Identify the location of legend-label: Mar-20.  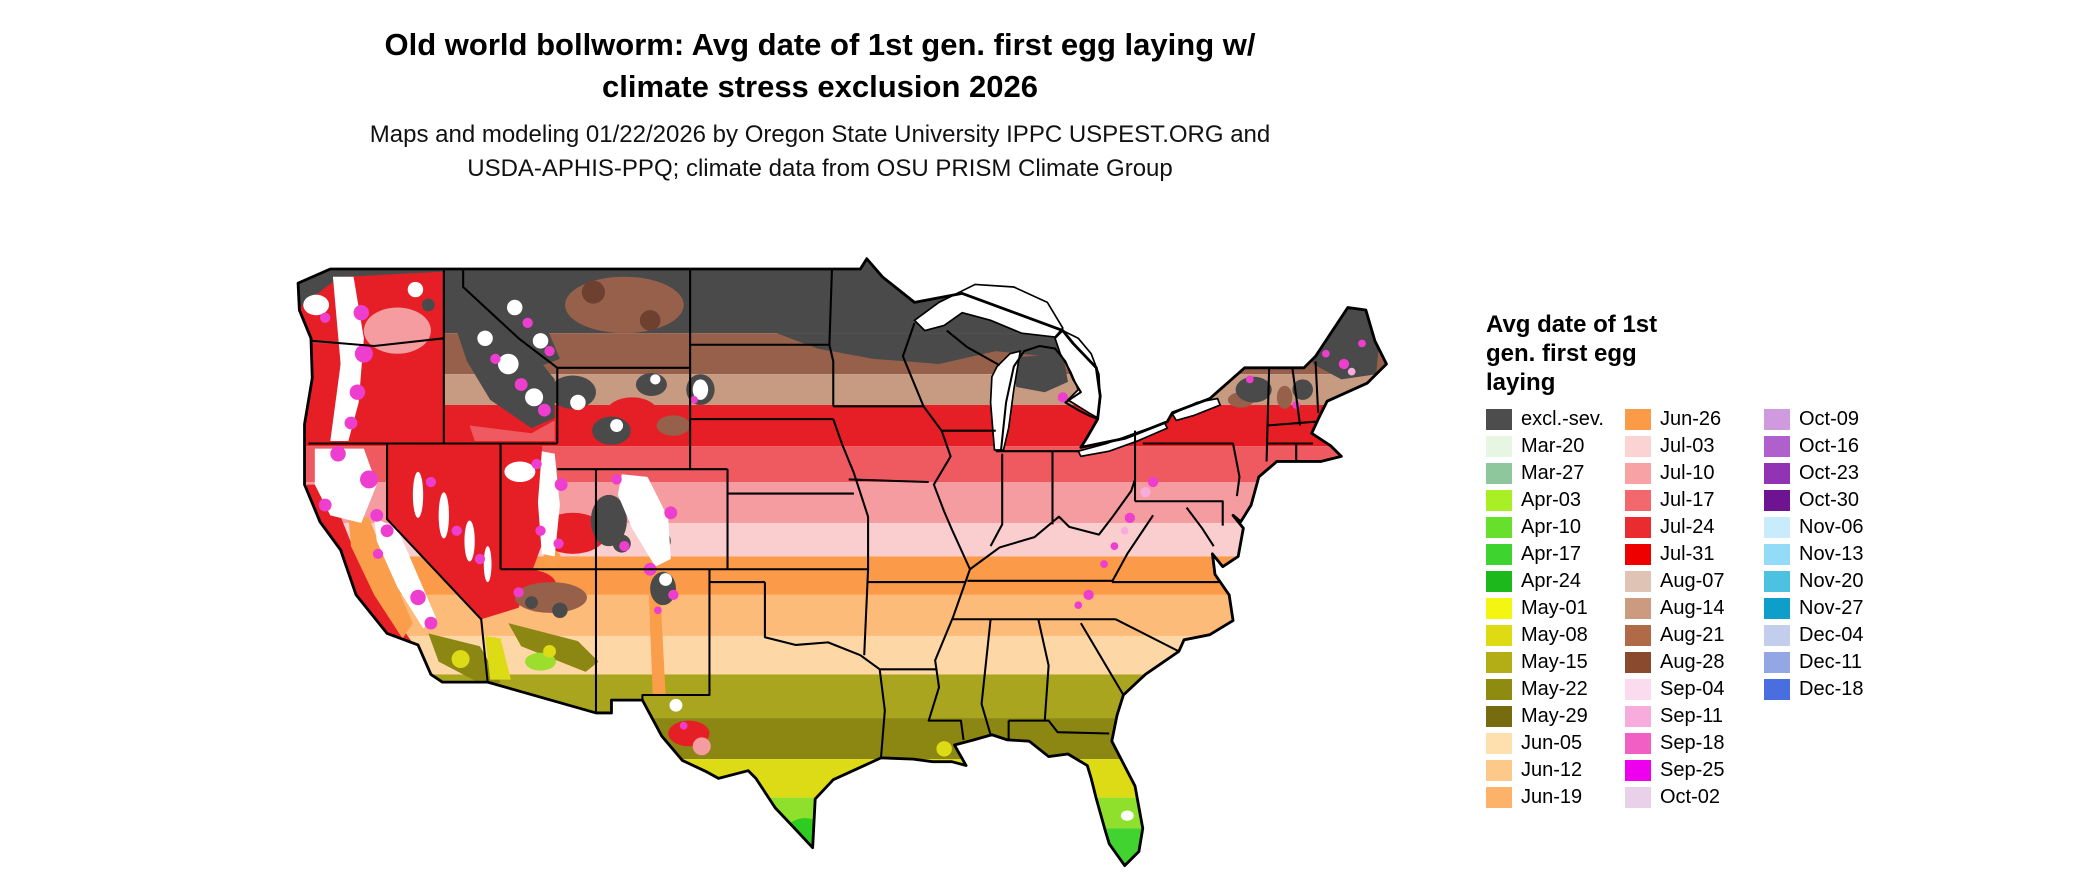
(1553, 446).